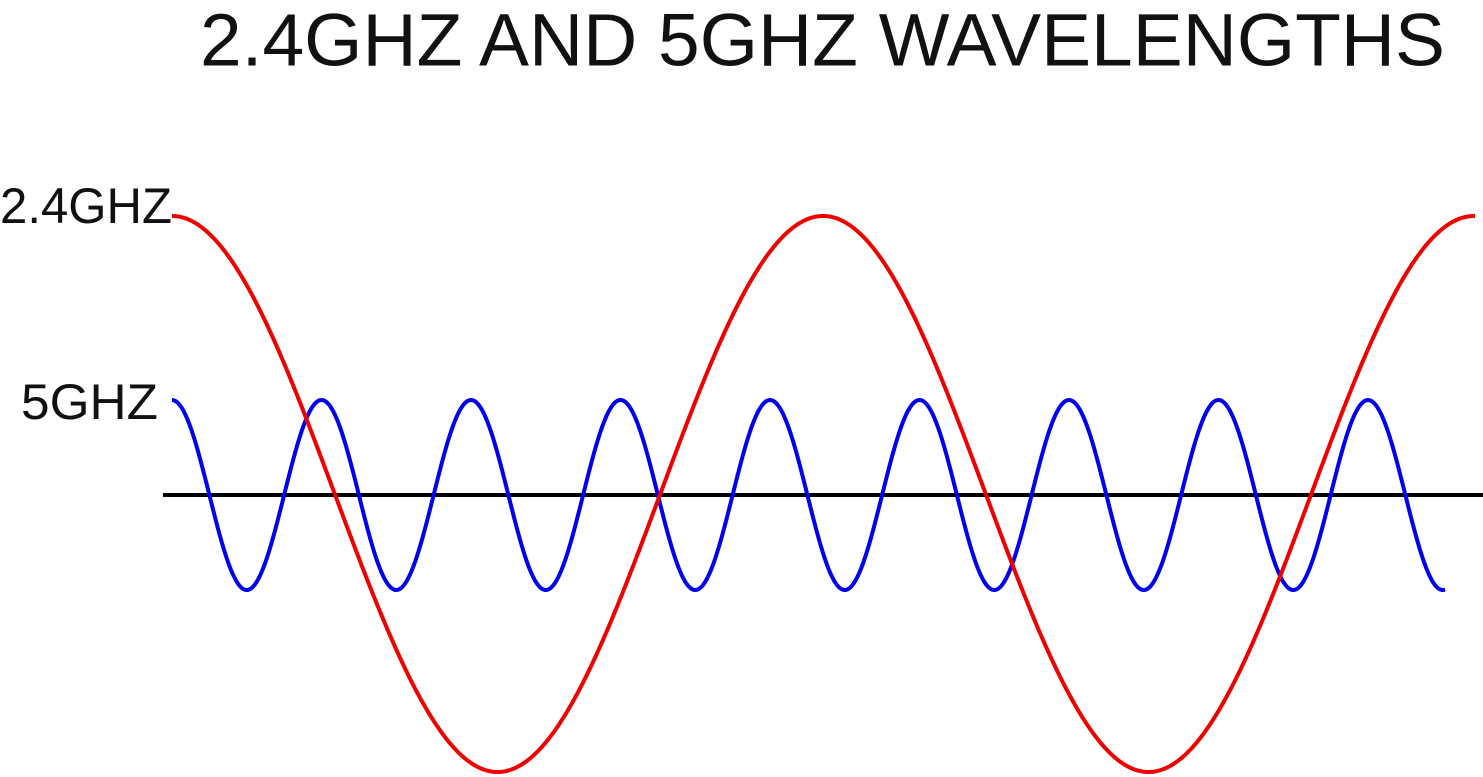 The height and width of the screenshot is (777, 1483). I want to click on wave-label: 2.4GHZ, so click(86, 206).